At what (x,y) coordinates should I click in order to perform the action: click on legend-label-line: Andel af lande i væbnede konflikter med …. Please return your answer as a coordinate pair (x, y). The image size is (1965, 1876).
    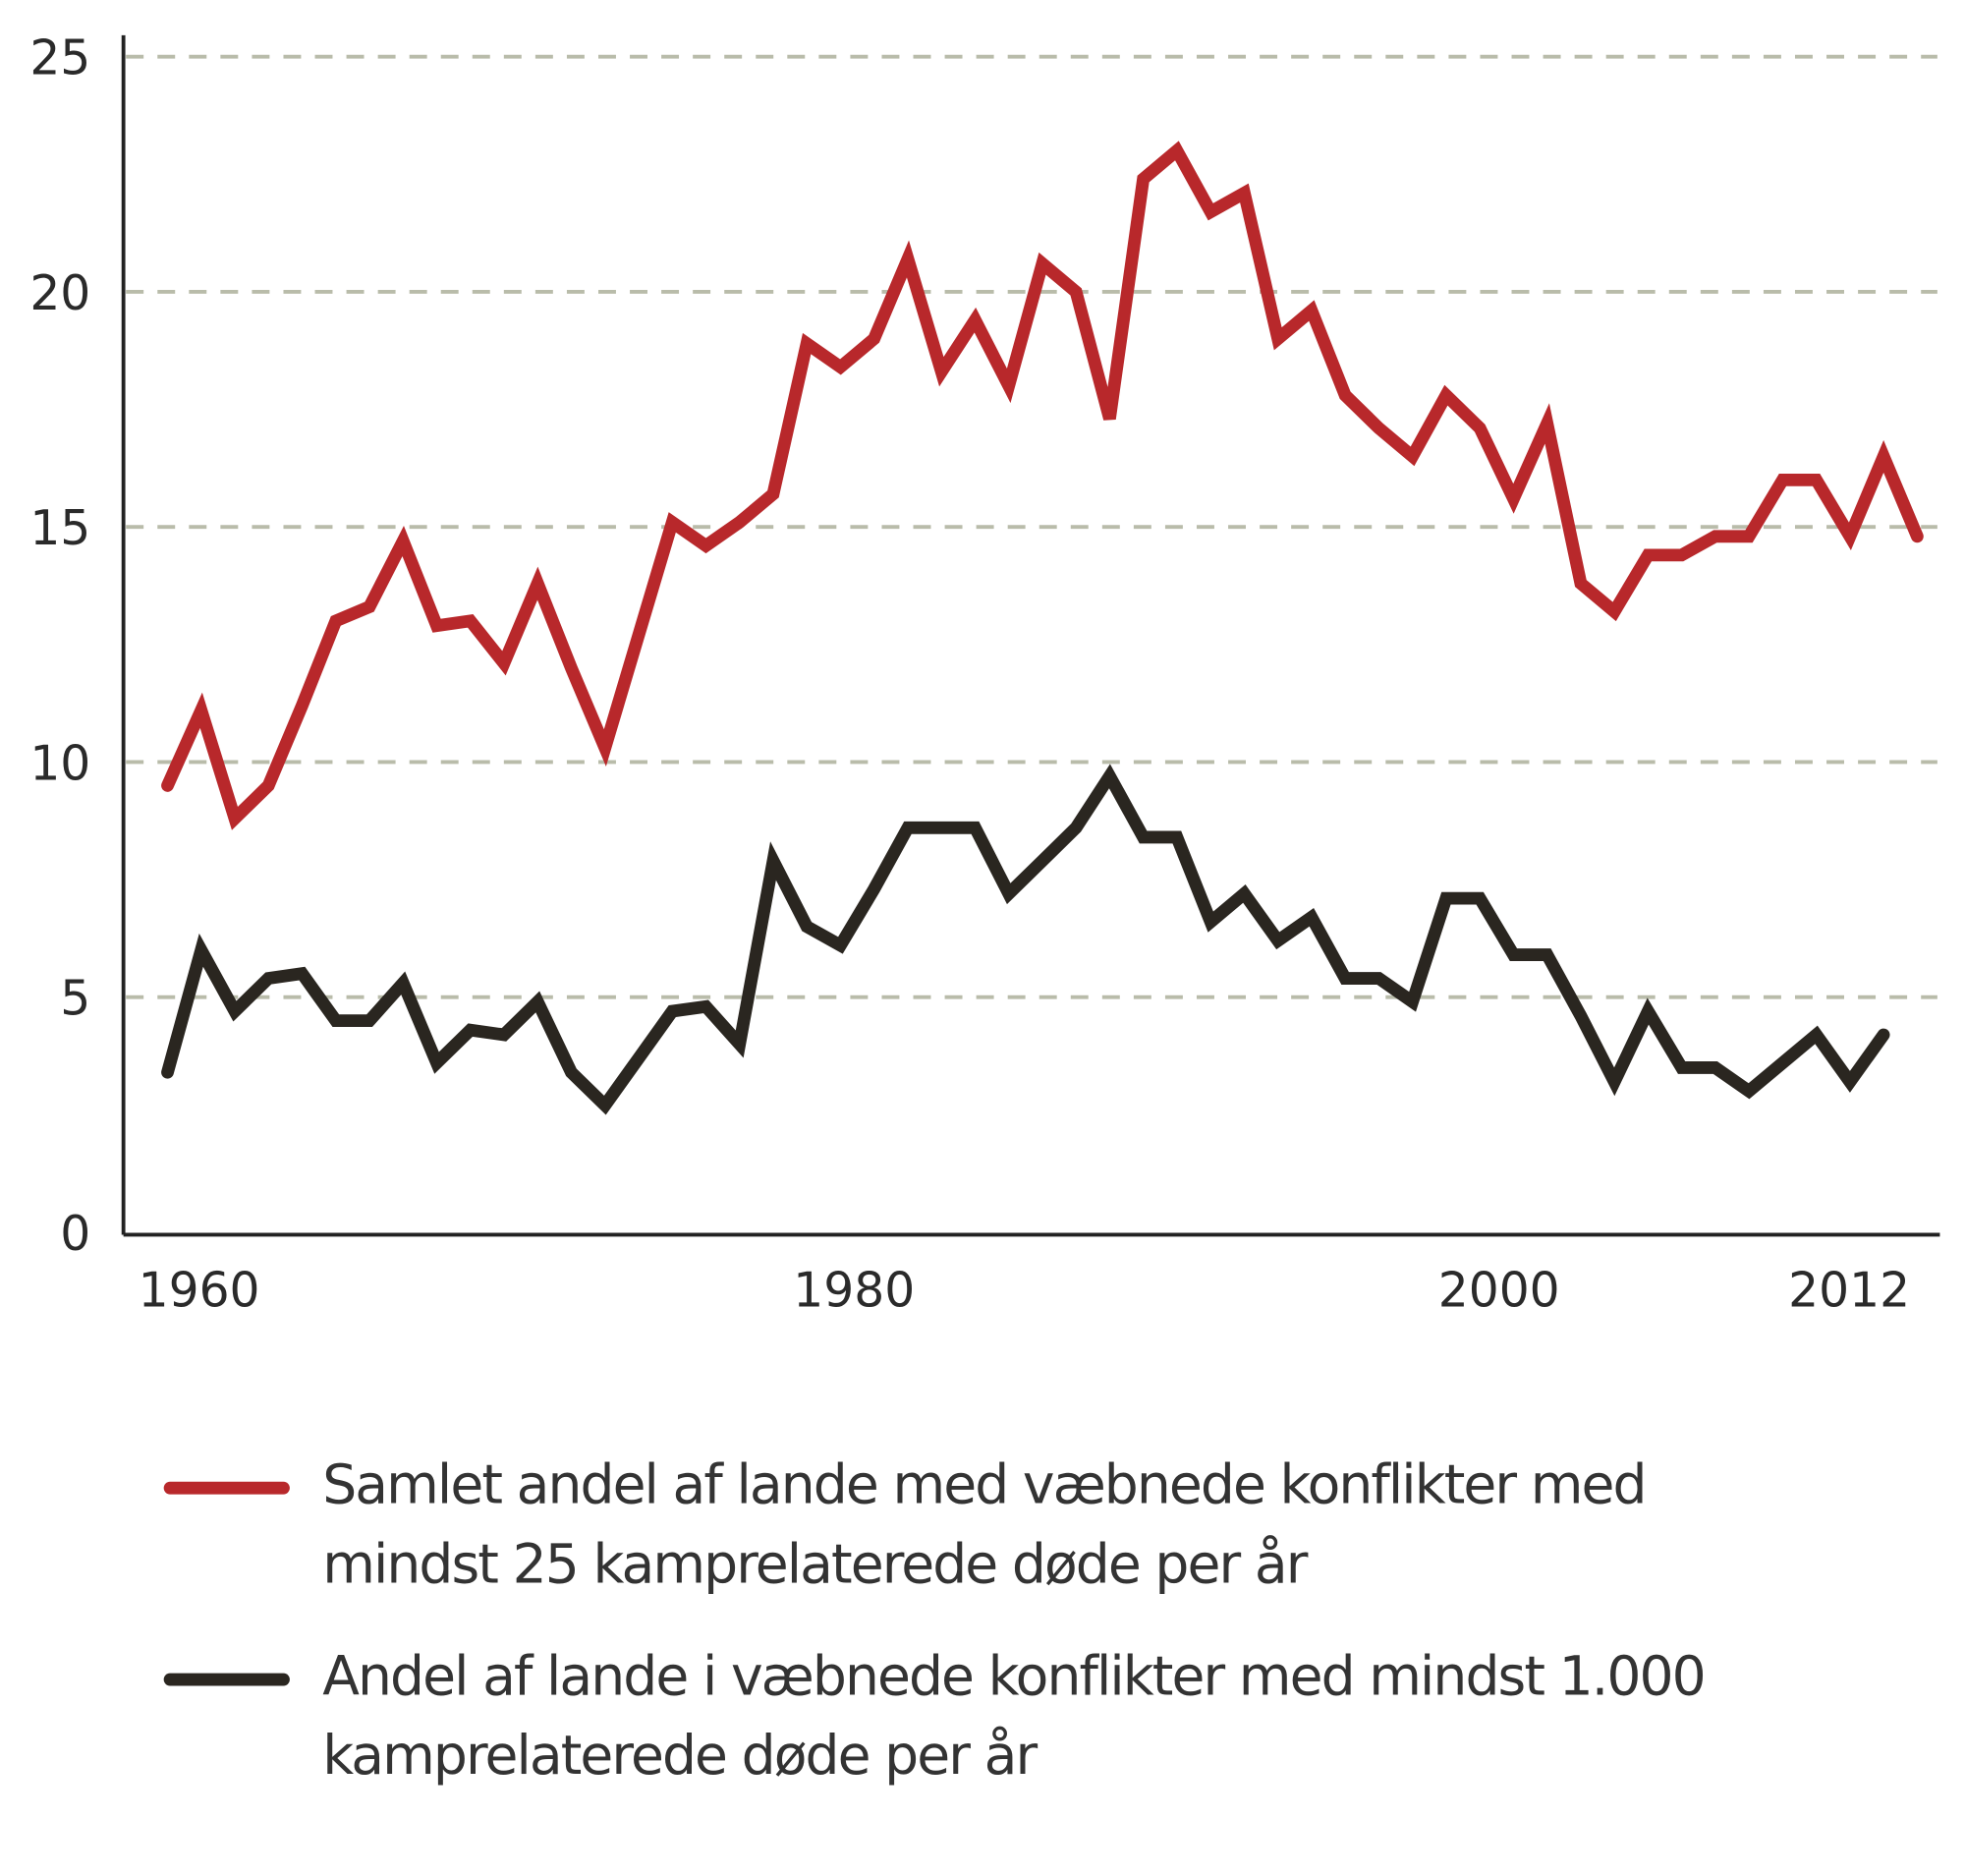
    Looking at the image, I should click on (1015, 1677).